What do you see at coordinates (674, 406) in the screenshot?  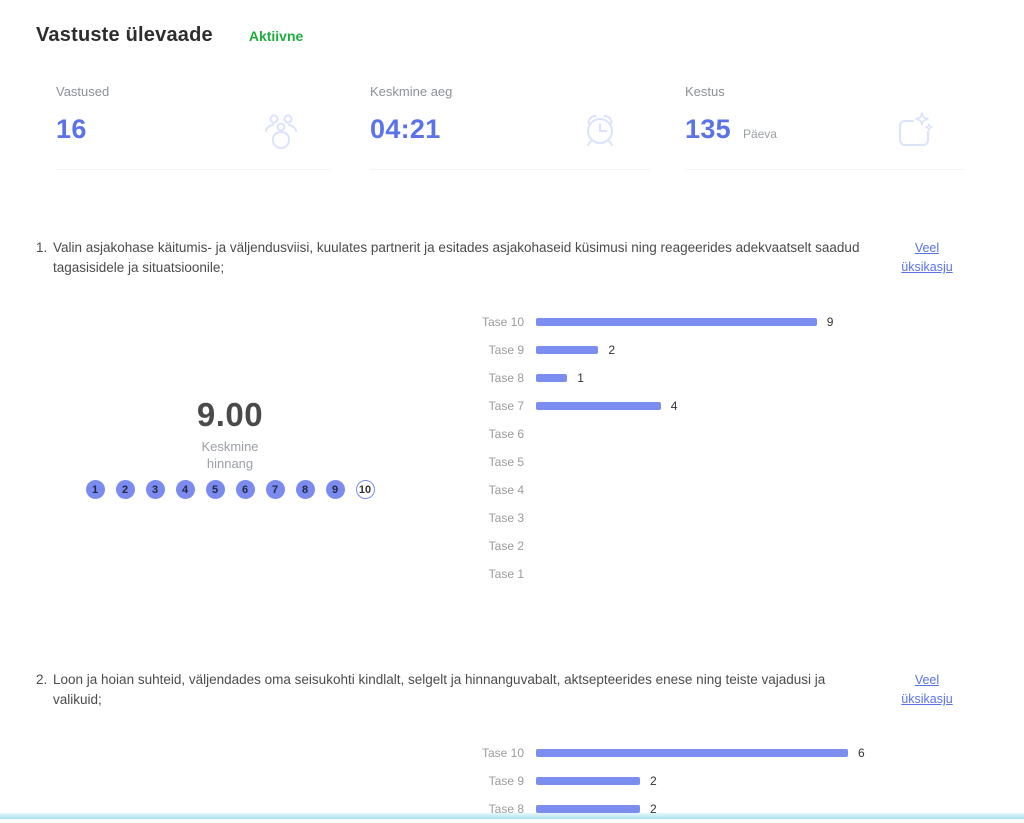 I see `bar-value: 4` at bounding box center [674, 406].